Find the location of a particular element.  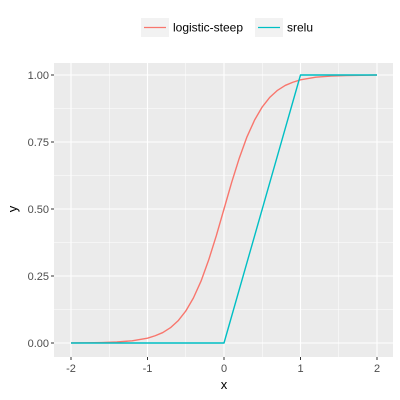

x-tick-label: 1 is located at coordinates (300, 369).